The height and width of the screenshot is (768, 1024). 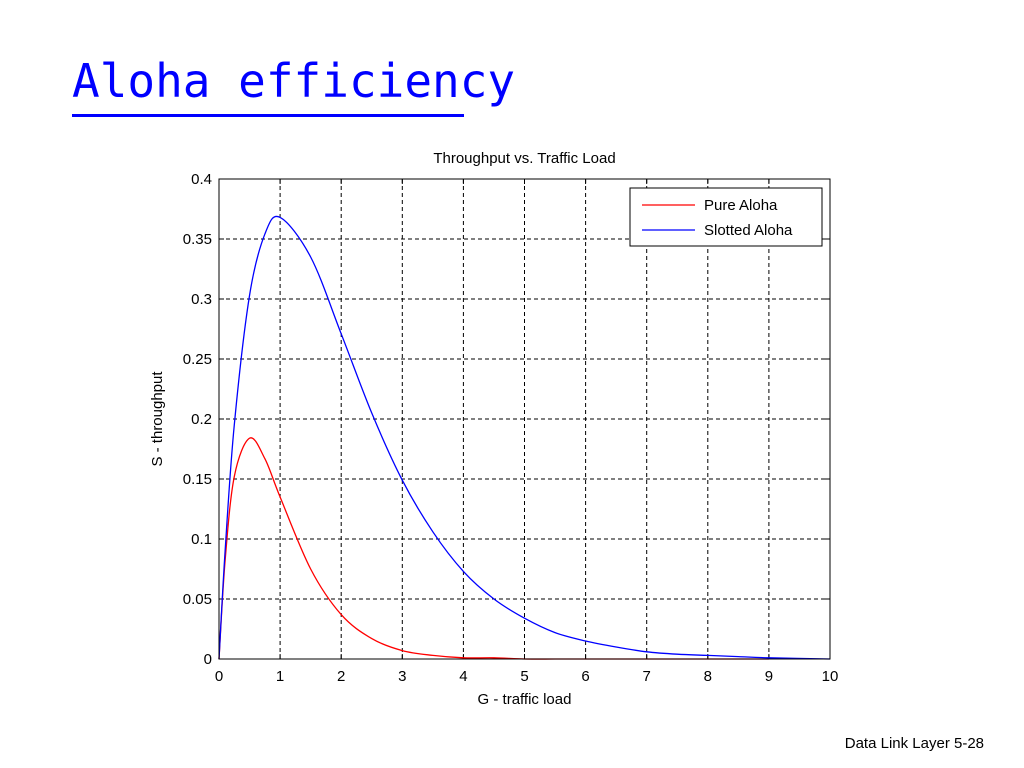 I want to click on x-tick-label: 4, so click(x=463, y=676).